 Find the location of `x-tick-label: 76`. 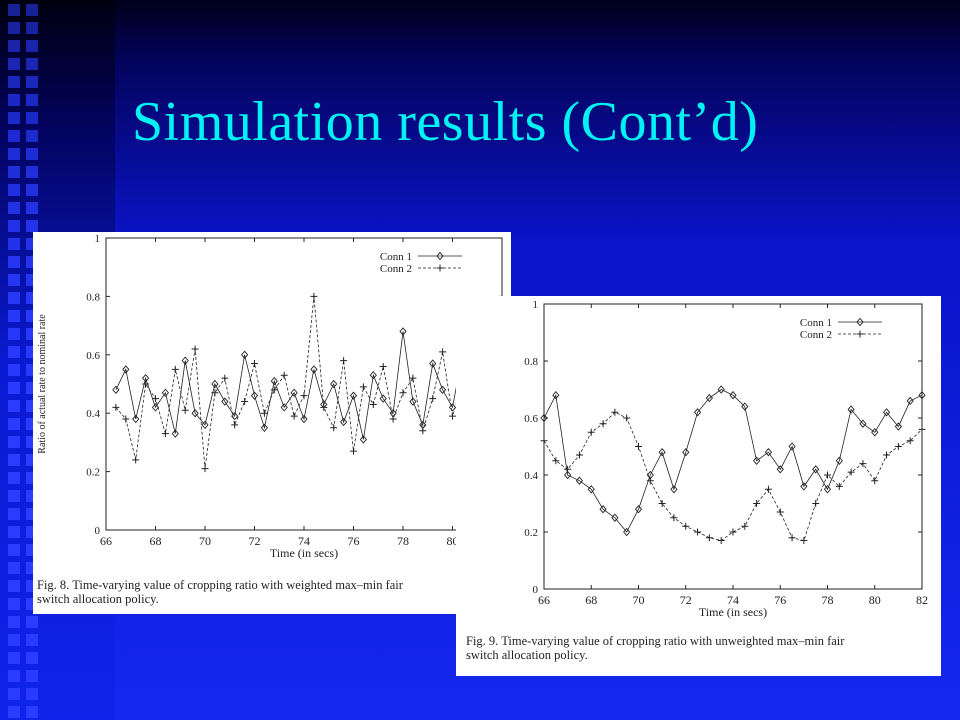

x-tick-label: 76 is located at coordinates (780, 600).